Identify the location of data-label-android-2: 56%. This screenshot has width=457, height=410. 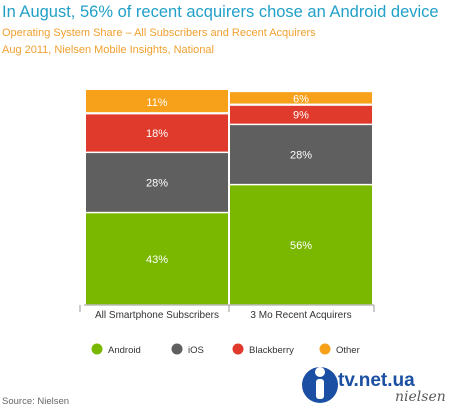
(301, 246).